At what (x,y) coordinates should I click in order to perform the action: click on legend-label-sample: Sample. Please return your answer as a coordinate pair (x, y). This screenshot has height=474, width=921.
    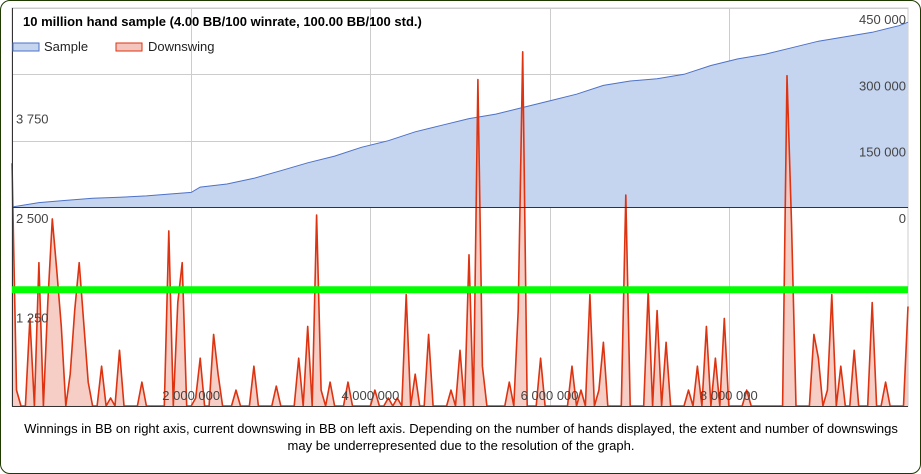
    Looking at the image, I should click on (66, 46).